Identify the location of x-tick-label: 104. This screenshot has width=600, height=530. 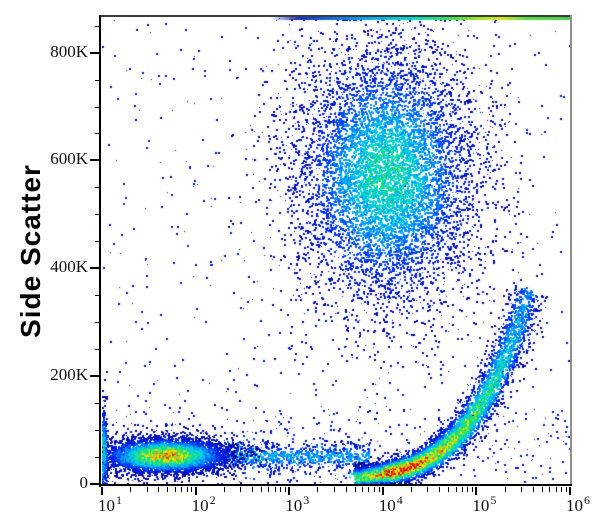
(391, 505).